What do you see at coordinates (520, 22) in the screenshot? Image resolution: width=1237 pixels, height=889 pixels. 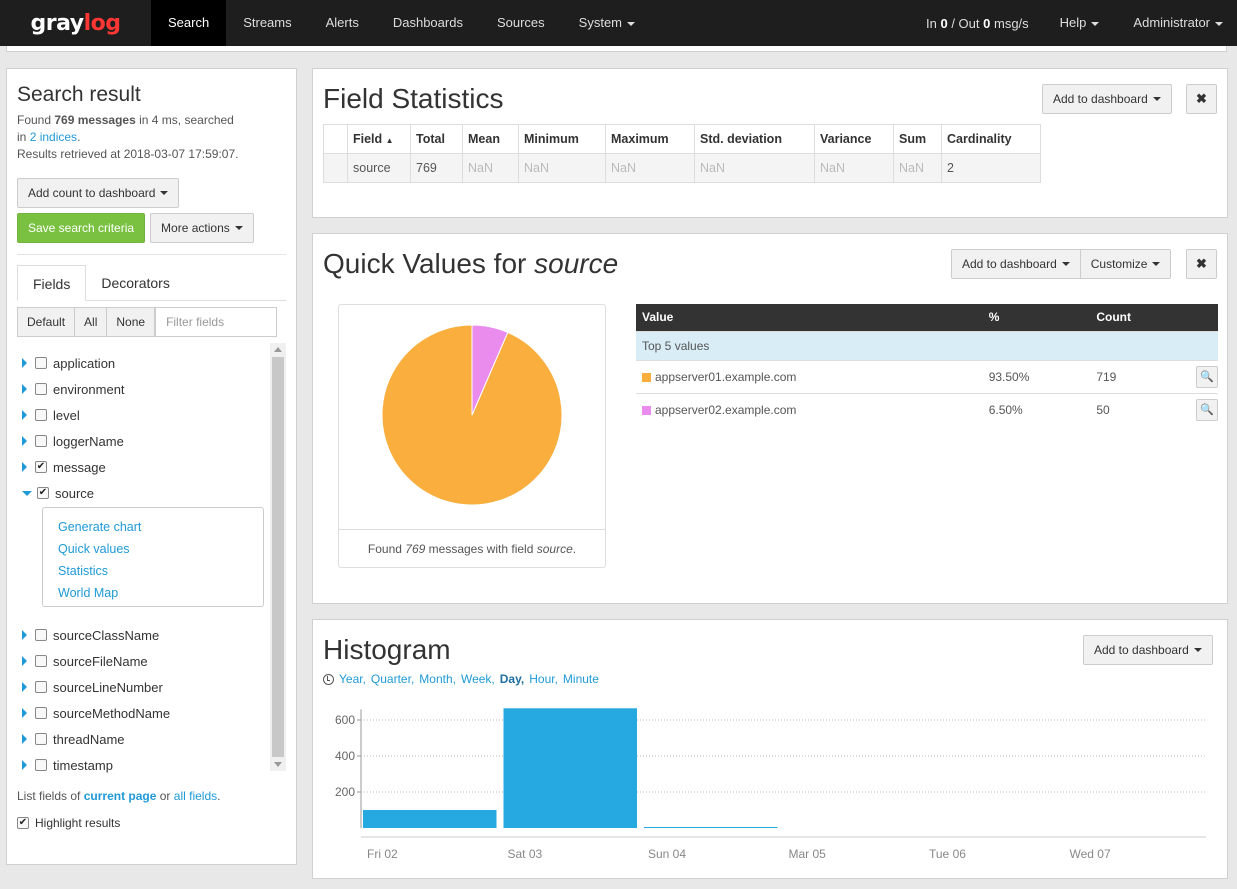 I see `nav-sources: Sources` at bounding box center [520, 22].